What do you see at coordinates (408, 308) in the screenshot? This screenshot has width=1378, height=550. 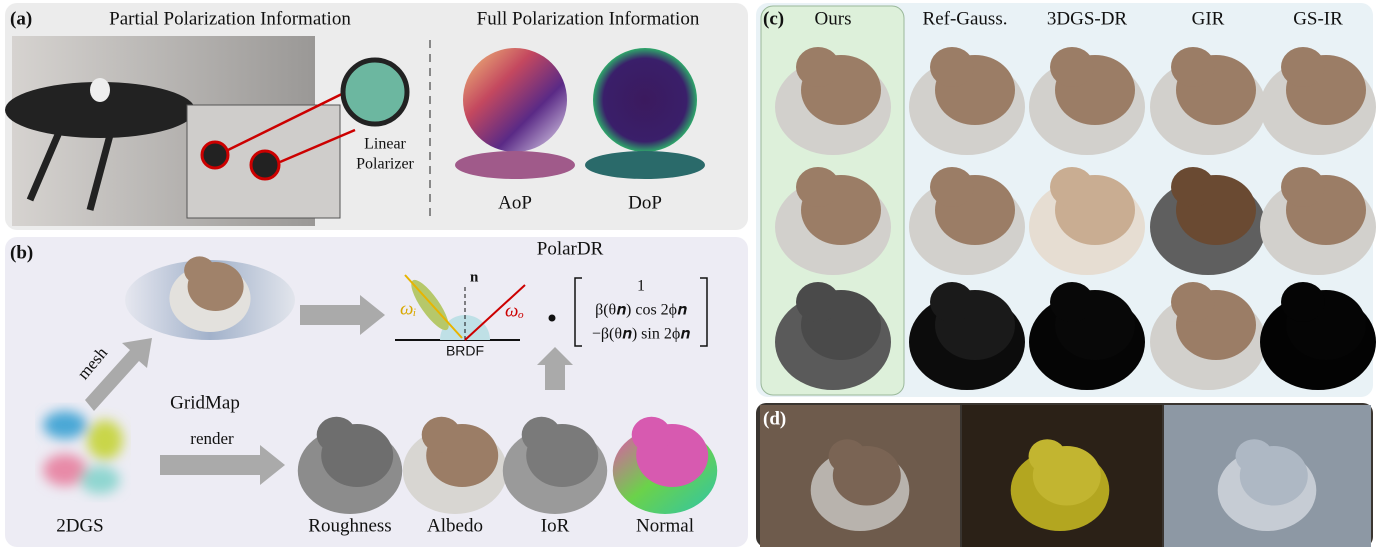 I see `symbol: ωᵢ` at bounding box center [408, 308].